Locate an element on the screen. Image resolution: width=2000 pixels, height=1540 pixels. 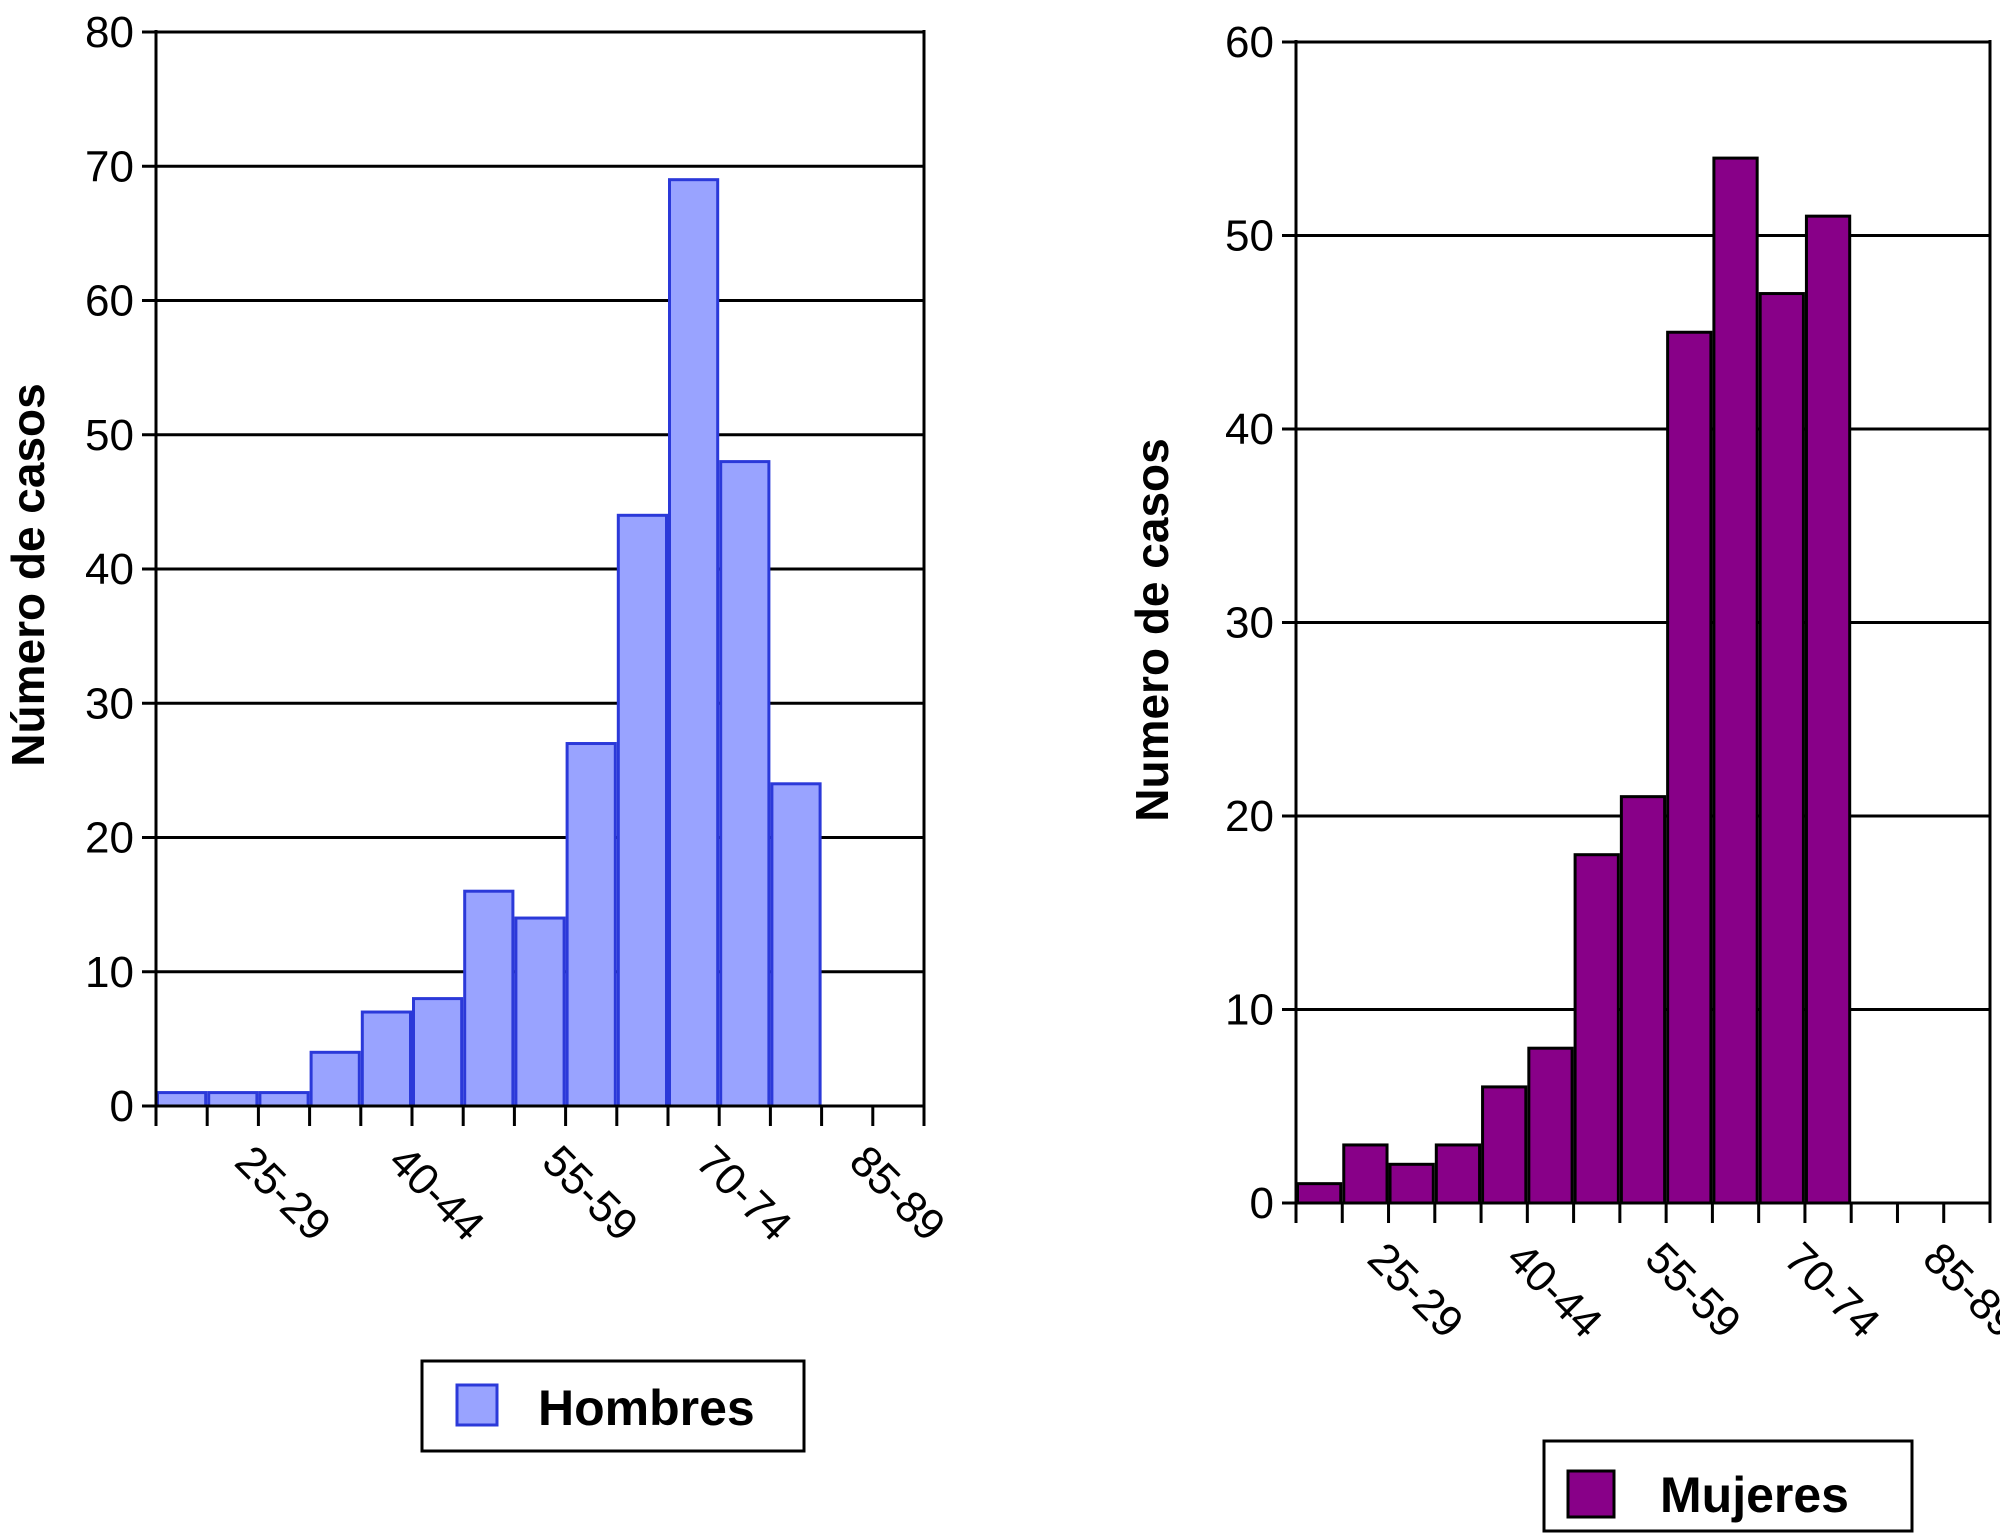
chart-1-xtick-label: 55-59 is located at coordinates (590, 1193).